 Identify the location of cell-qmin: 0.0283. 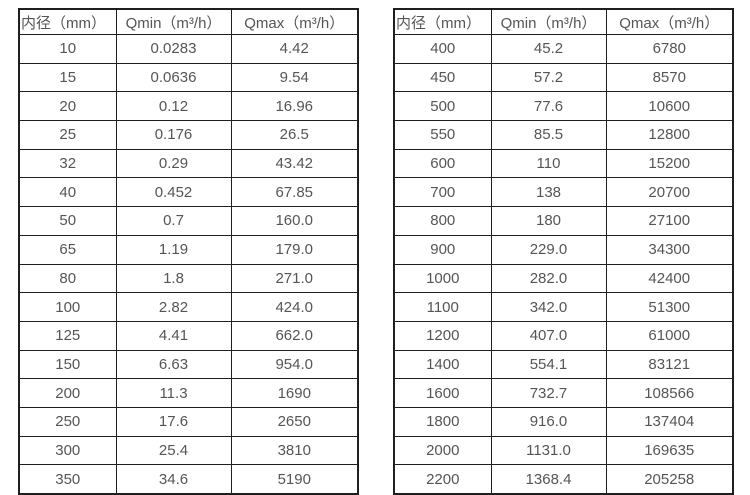
(173, 49).